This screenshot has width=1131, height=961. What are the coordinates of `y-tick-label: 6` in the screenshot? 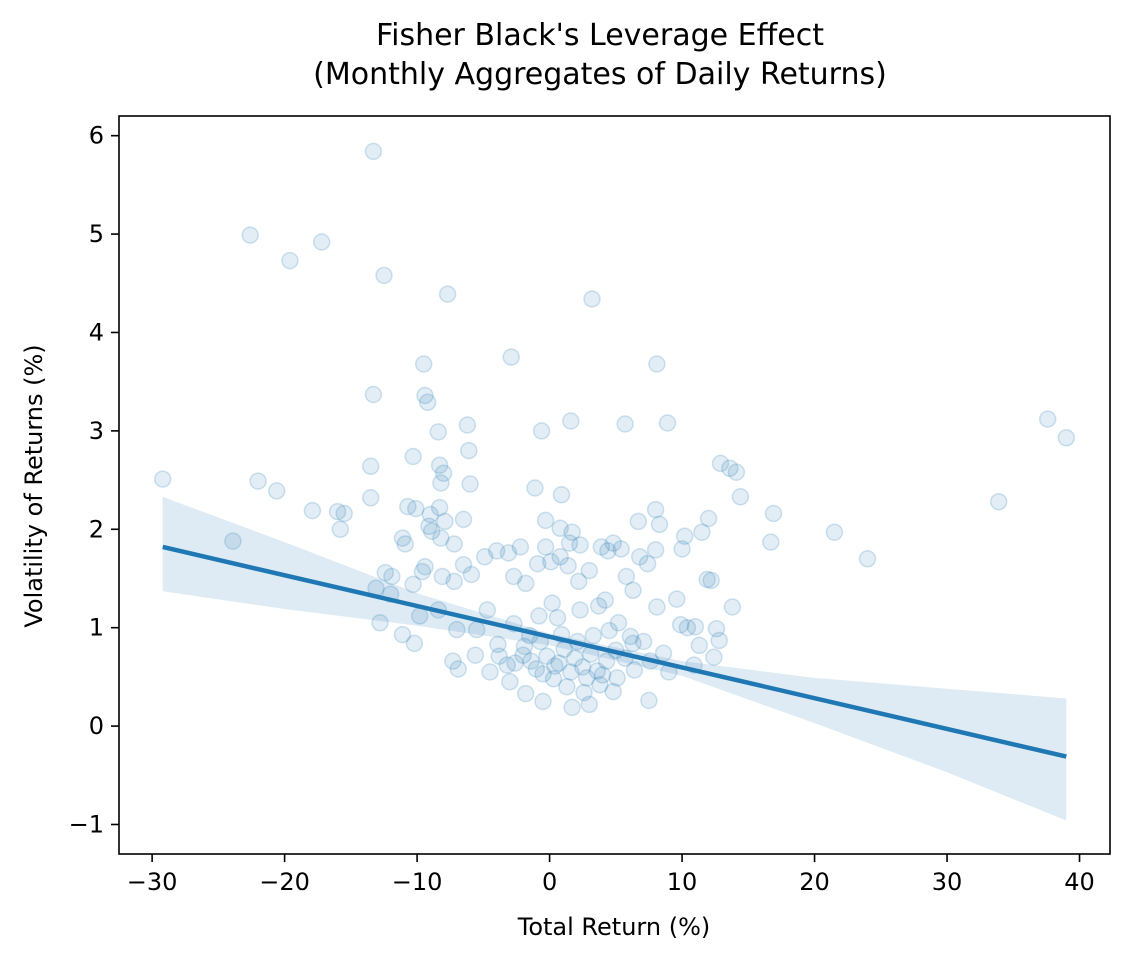 It's located at (96, 136).